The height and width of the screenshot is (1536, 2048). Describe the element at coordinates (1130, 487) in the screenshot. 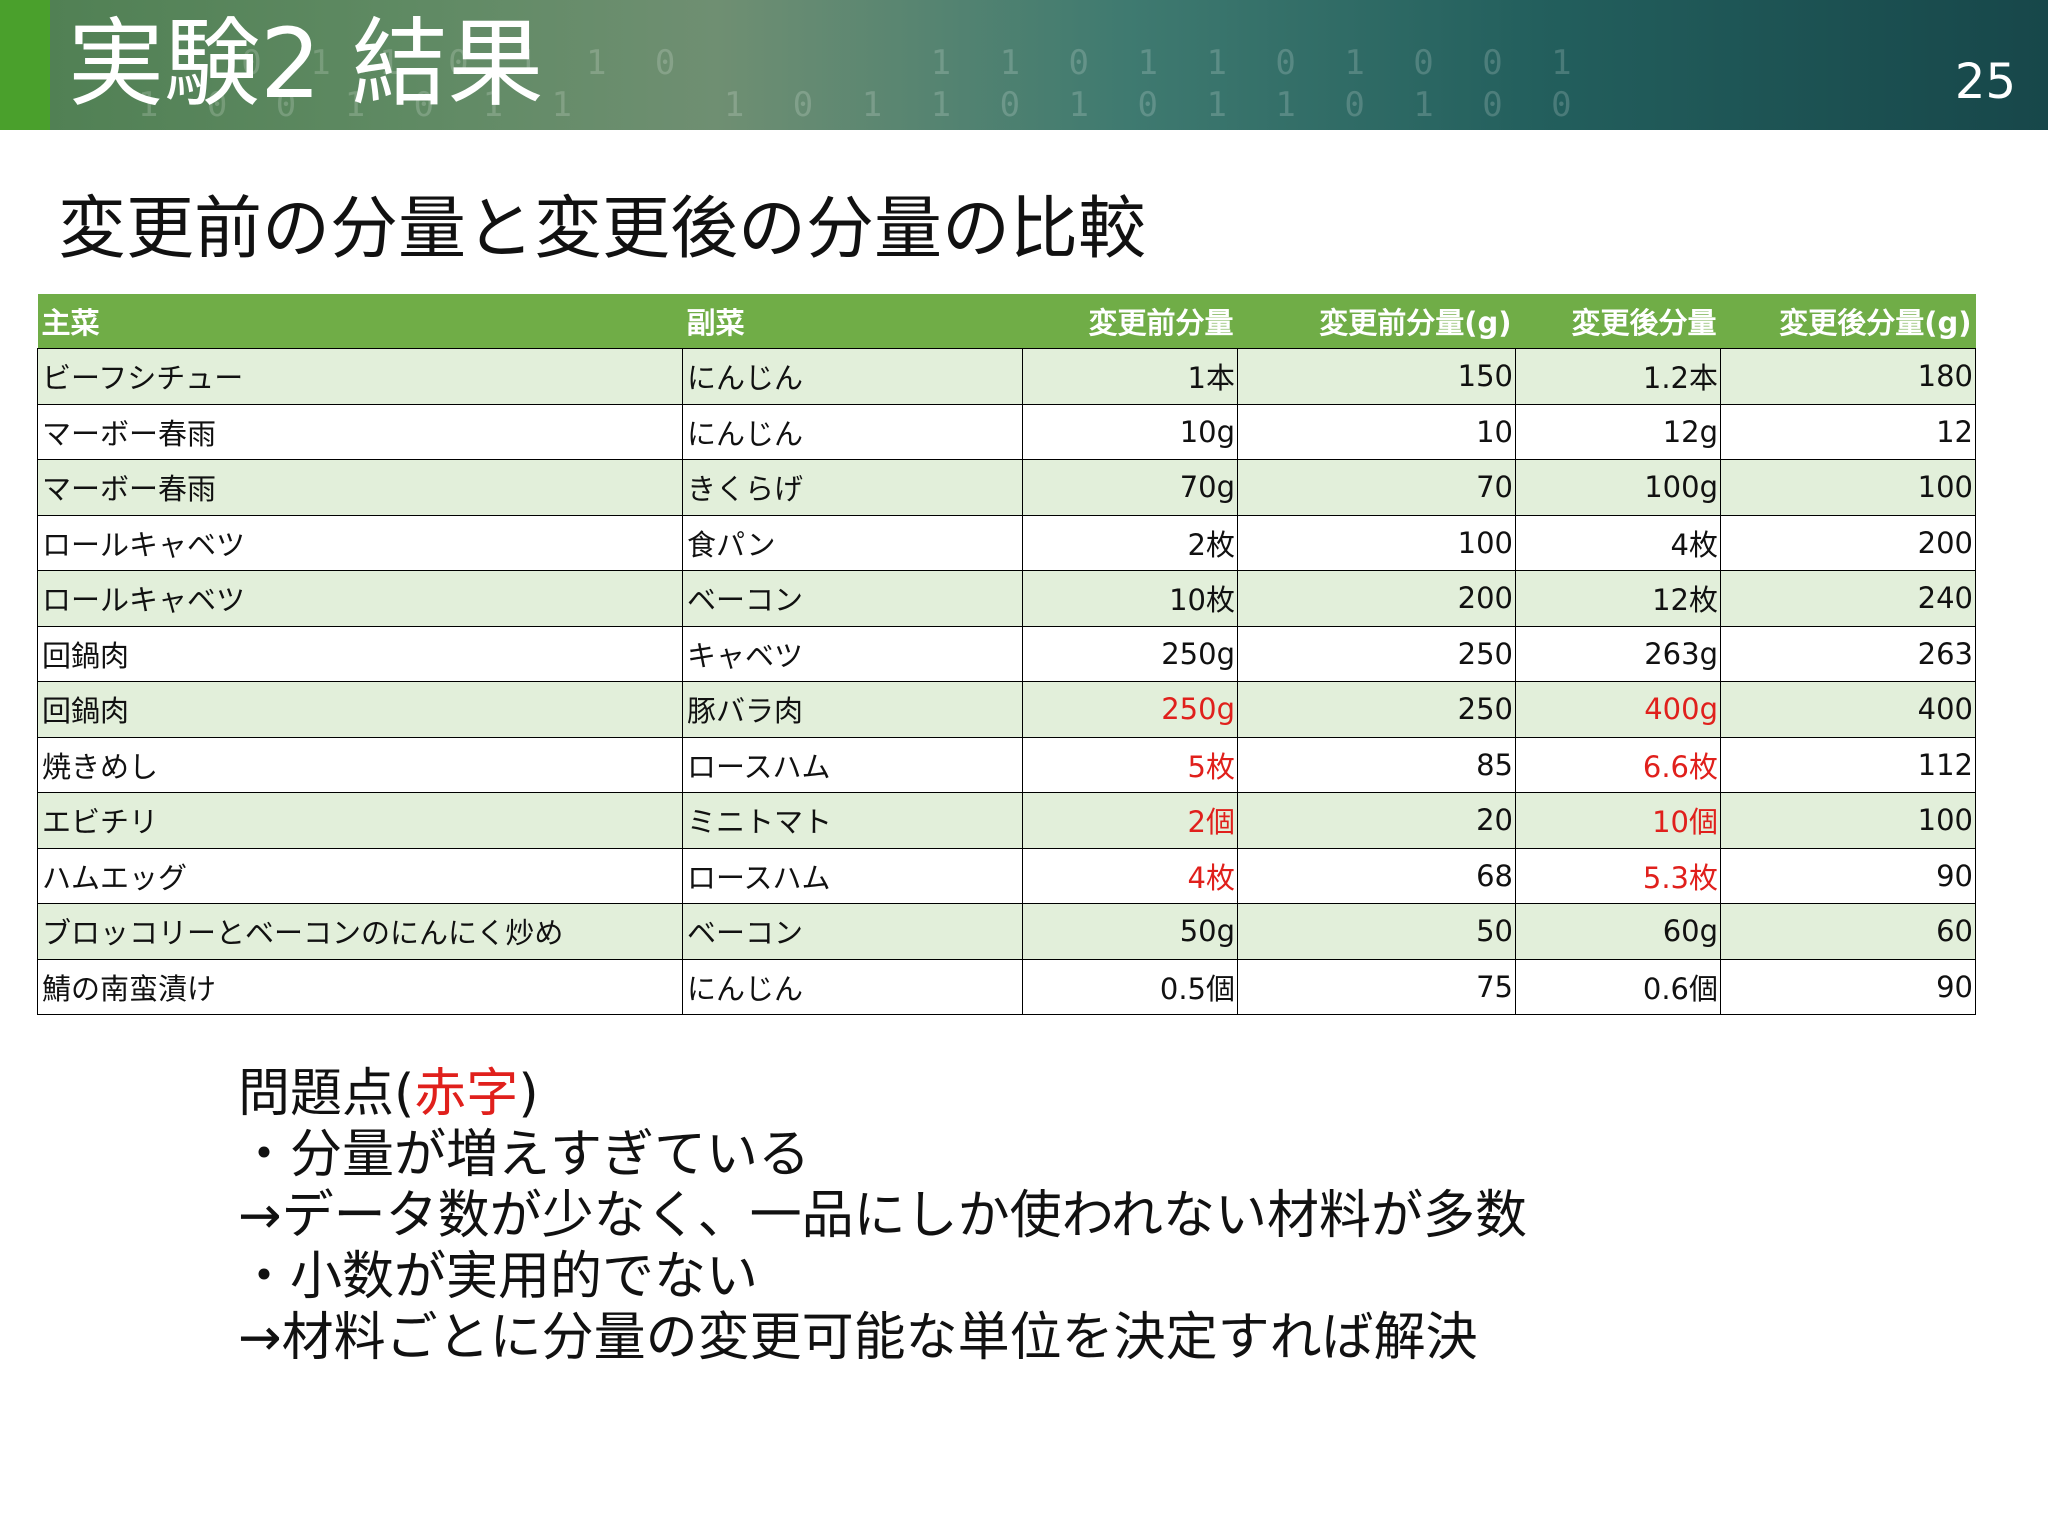

I see `cell-before-amount: 70g` at that location.